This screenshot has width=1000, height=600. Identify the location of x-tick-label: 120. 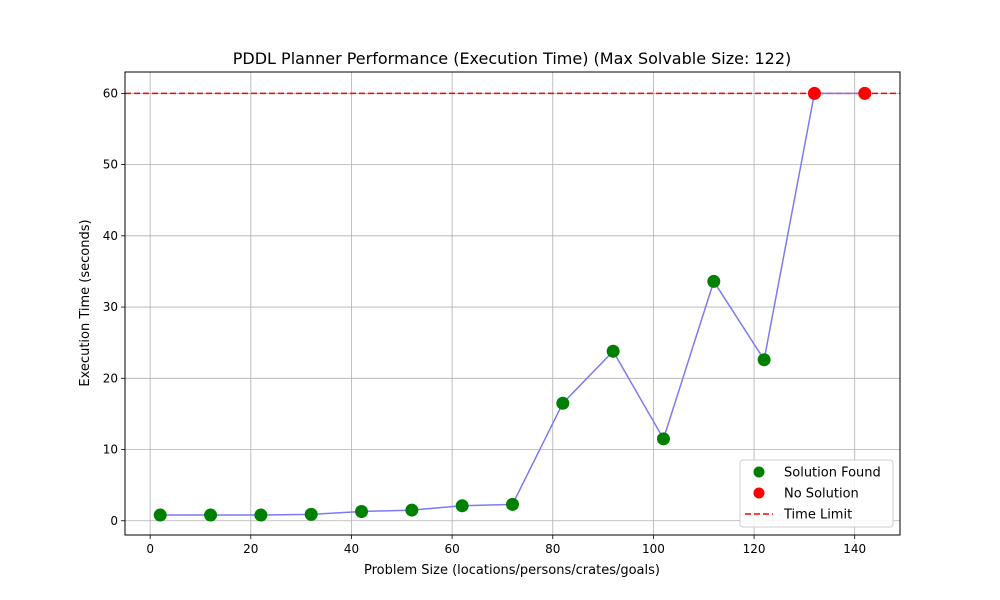
(754, 549).